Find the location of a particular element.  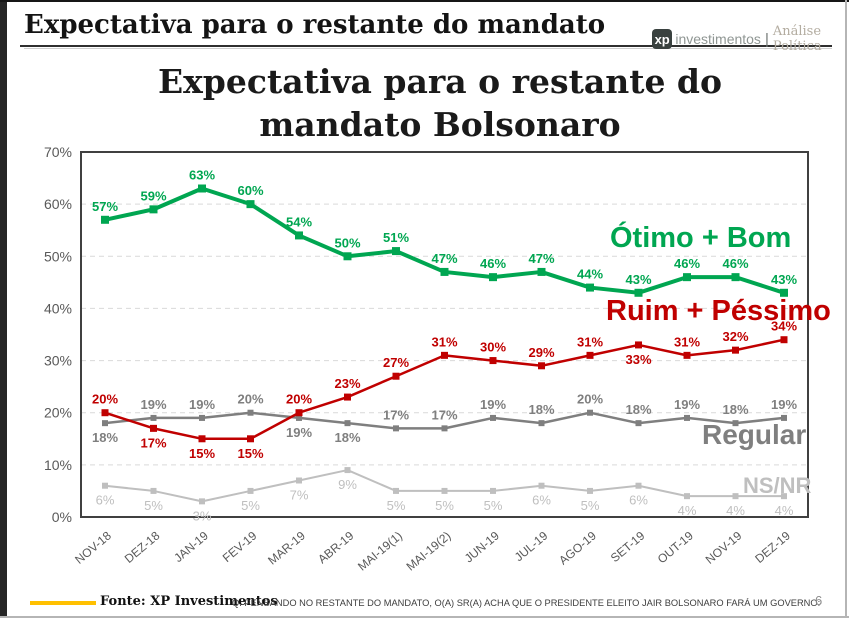

x-tick-label: ABR-19 is located at coordinates (335, 547).